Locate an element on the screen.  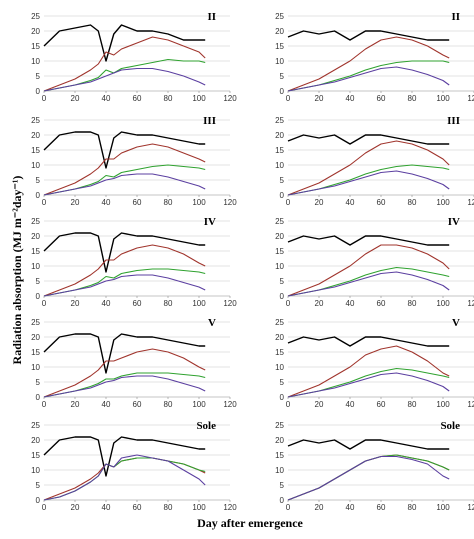
chart-panel-right-3: 0 5 10 15 20 25 0 20 40 60 80 100 120 IV is located at coordinates (374, 262).